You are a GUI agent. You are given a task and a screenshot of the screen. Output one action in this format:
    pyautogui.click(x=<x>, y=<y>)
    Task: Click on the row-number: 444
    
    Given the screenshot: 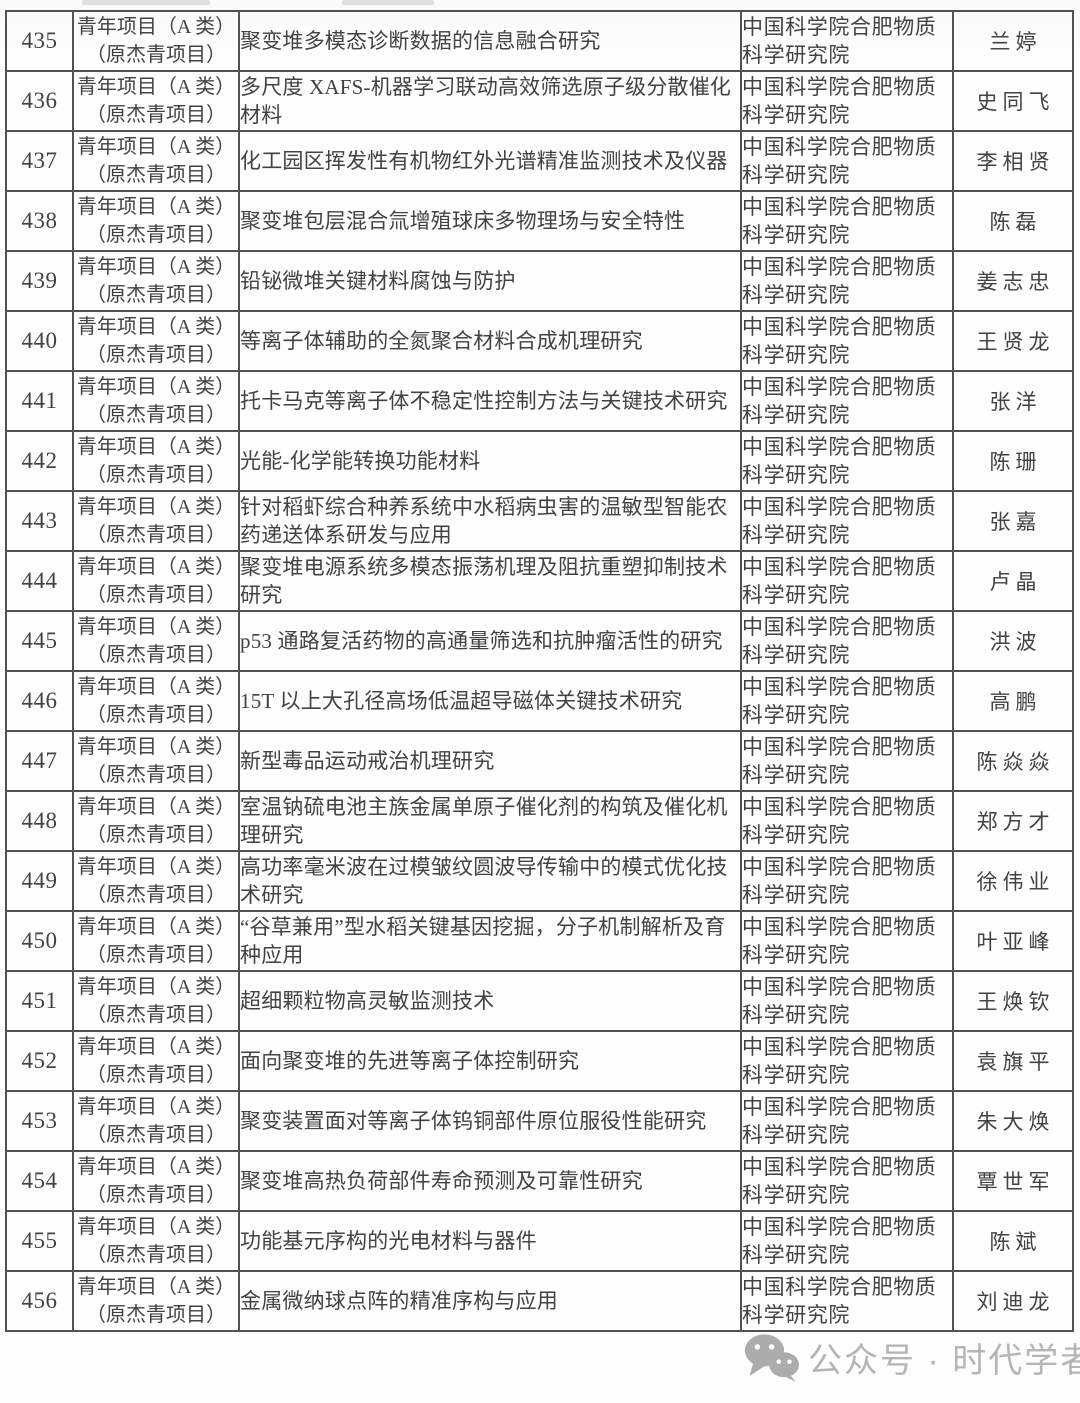 What is the action you would take?
    pyautogui.click(x=39, y=581)
    